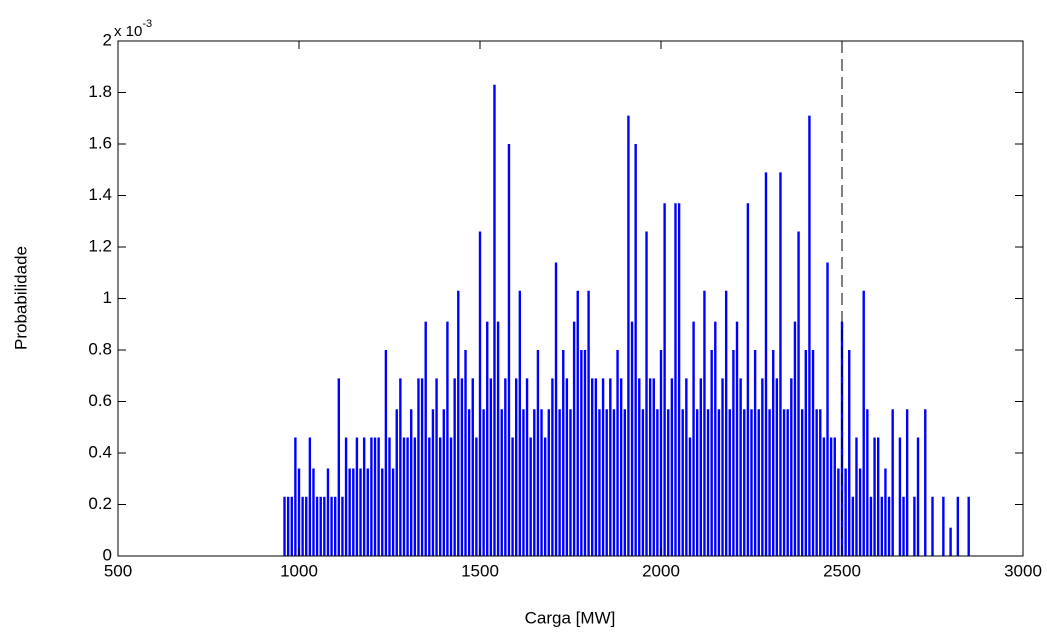 This screenshot has height=632, width=1047. Describe the element at coordinates (480, 570) in the screenshot. I see `x-tick-label: 1500` at that location.